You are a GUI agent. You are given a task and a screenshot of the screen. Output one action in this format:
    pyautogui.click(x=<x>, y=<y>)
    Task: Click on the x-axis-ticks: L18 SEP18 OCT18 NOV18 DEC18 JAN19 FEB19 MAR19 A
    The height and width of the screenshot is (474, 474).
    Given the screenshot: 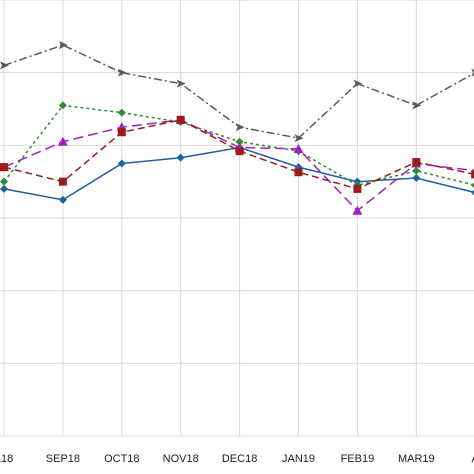 What is the action you would take?
    pyautogui.click(x=237, y=459)
    